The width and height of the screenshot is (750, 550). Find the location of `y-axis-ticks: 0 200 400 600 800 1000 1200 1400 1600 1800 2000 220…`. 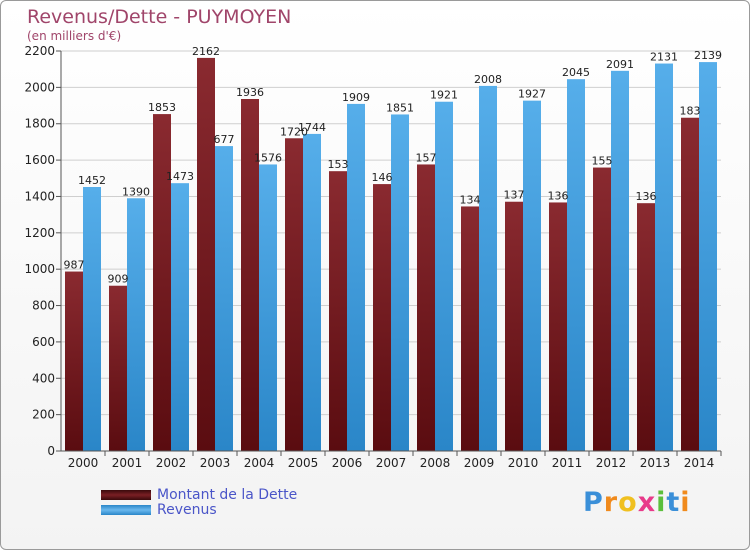

y-axis-ticks: 0 200 400 600 800 1000 1200 1400 1600 1800 2000 220… is located at coordinates (42, 251).